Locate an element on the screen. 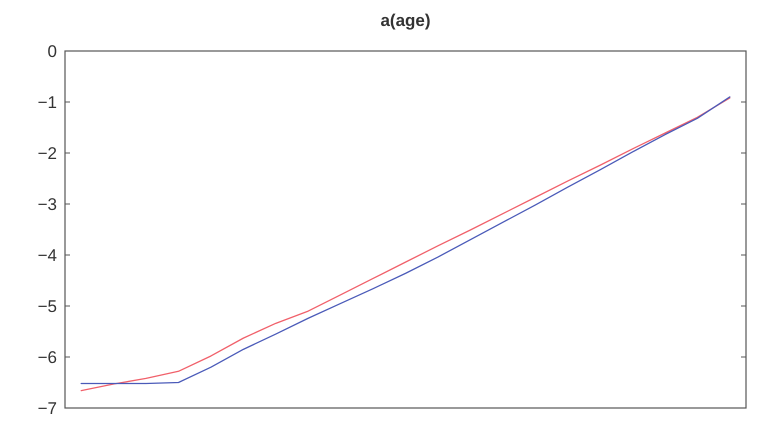  y-tick-label: −5 is located at coordinates (47, 306).